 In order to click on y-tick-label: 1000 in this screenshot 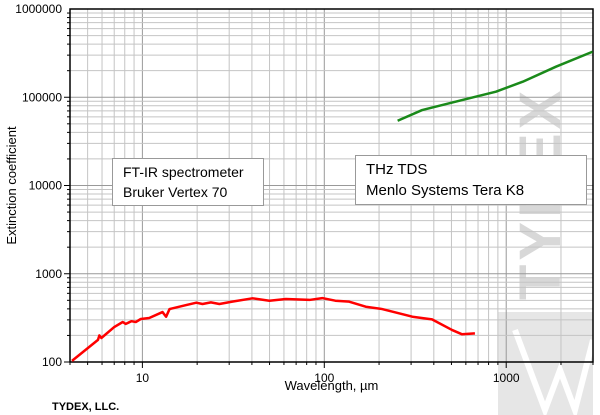, I will do `click(48, 274)`.